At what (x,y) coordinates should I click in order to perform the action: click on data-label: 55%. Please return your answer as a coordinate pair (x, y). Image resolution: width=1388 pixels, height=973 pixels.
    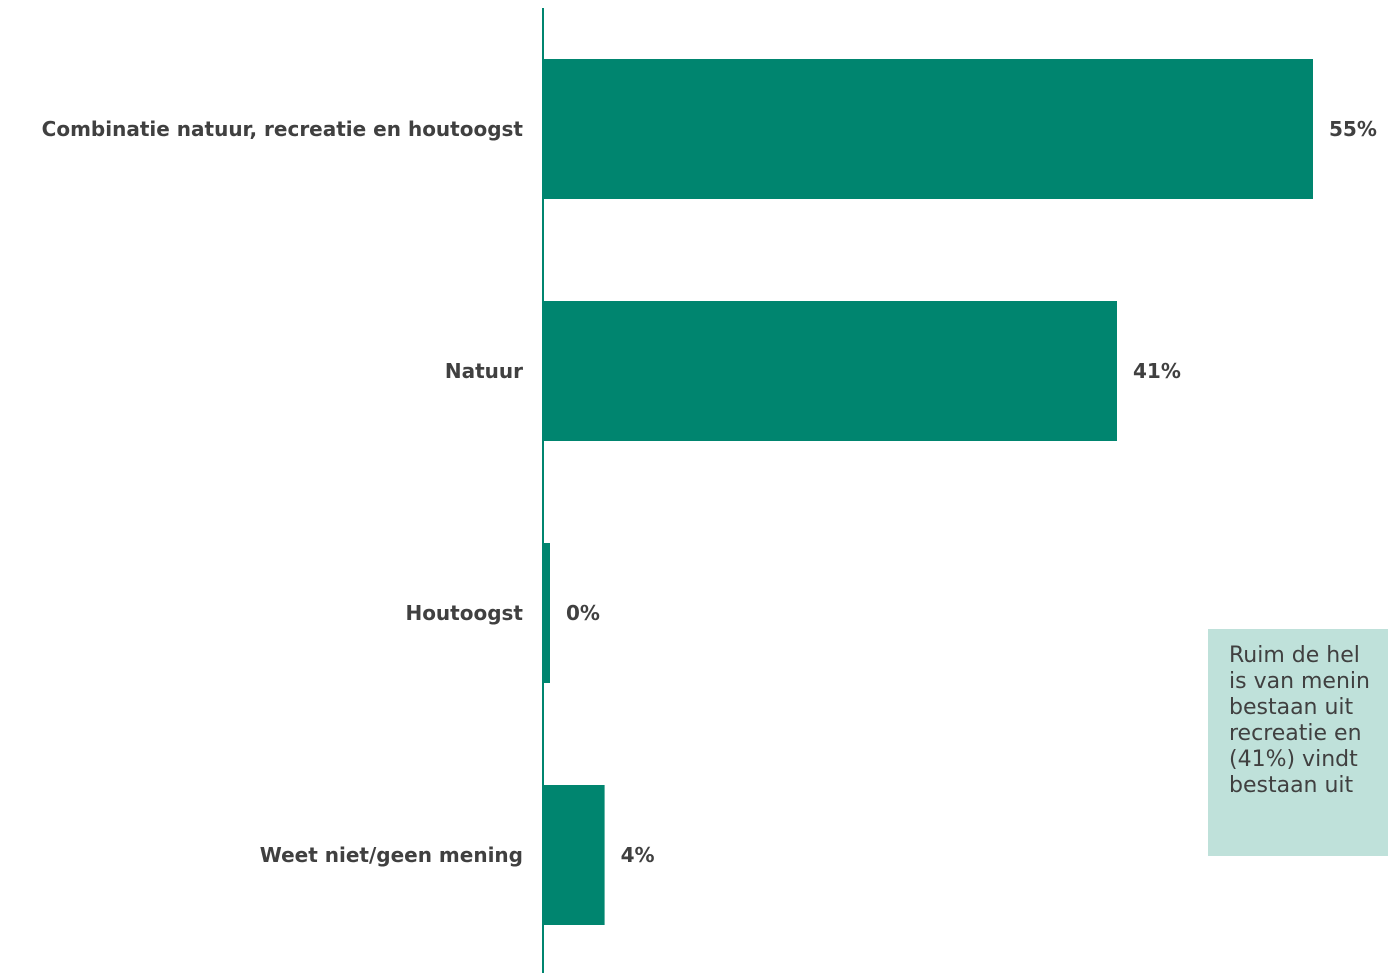
    Looking at the image, I should click on (1353, 129).